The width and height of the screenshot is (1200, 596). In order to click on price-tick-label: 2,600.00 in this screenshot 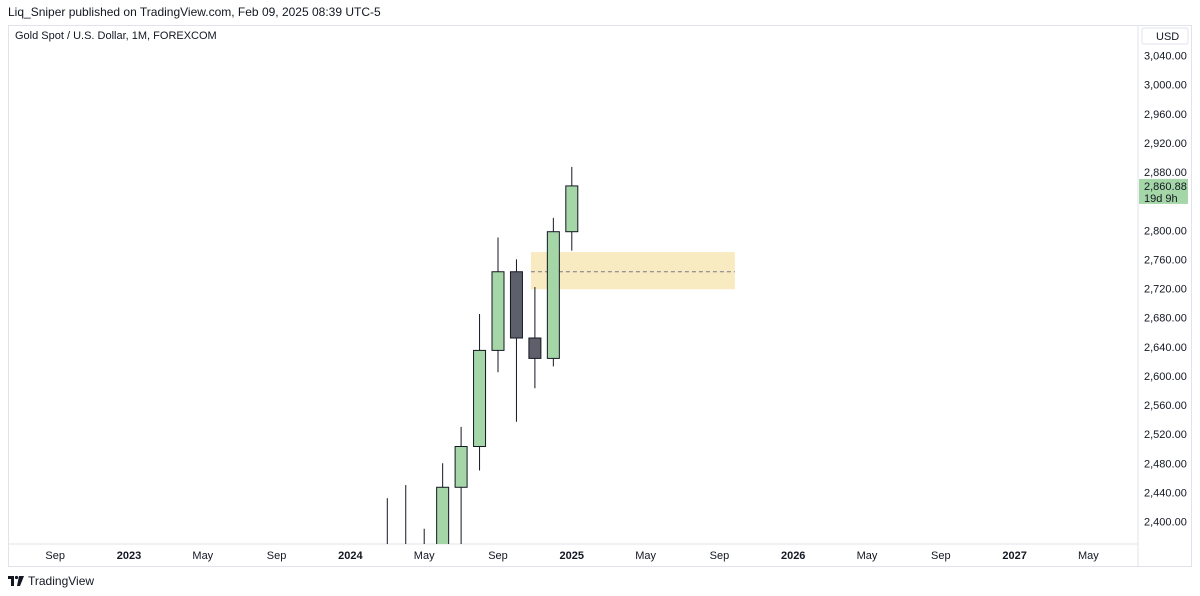, I will do `click(1165, 377)`.